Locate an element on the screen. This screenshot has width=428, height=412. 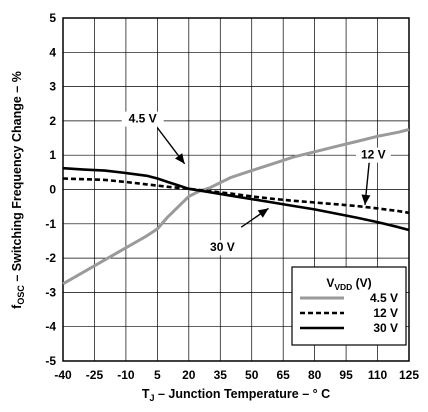
y-axis-label: fOSC – Switching Frequency Change – % is located at coordinates (18, 190).